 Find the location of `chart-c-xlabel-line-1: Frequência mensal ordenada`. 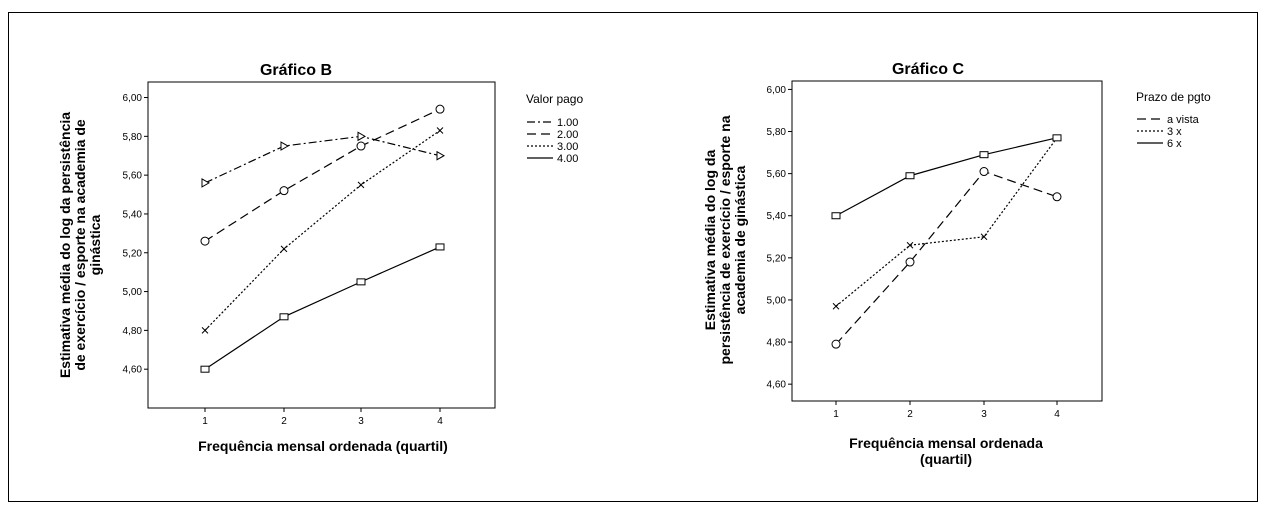

chart-c-xlabel-line-1: Frequência mensal ordenada is located at coordinates (946, 443).